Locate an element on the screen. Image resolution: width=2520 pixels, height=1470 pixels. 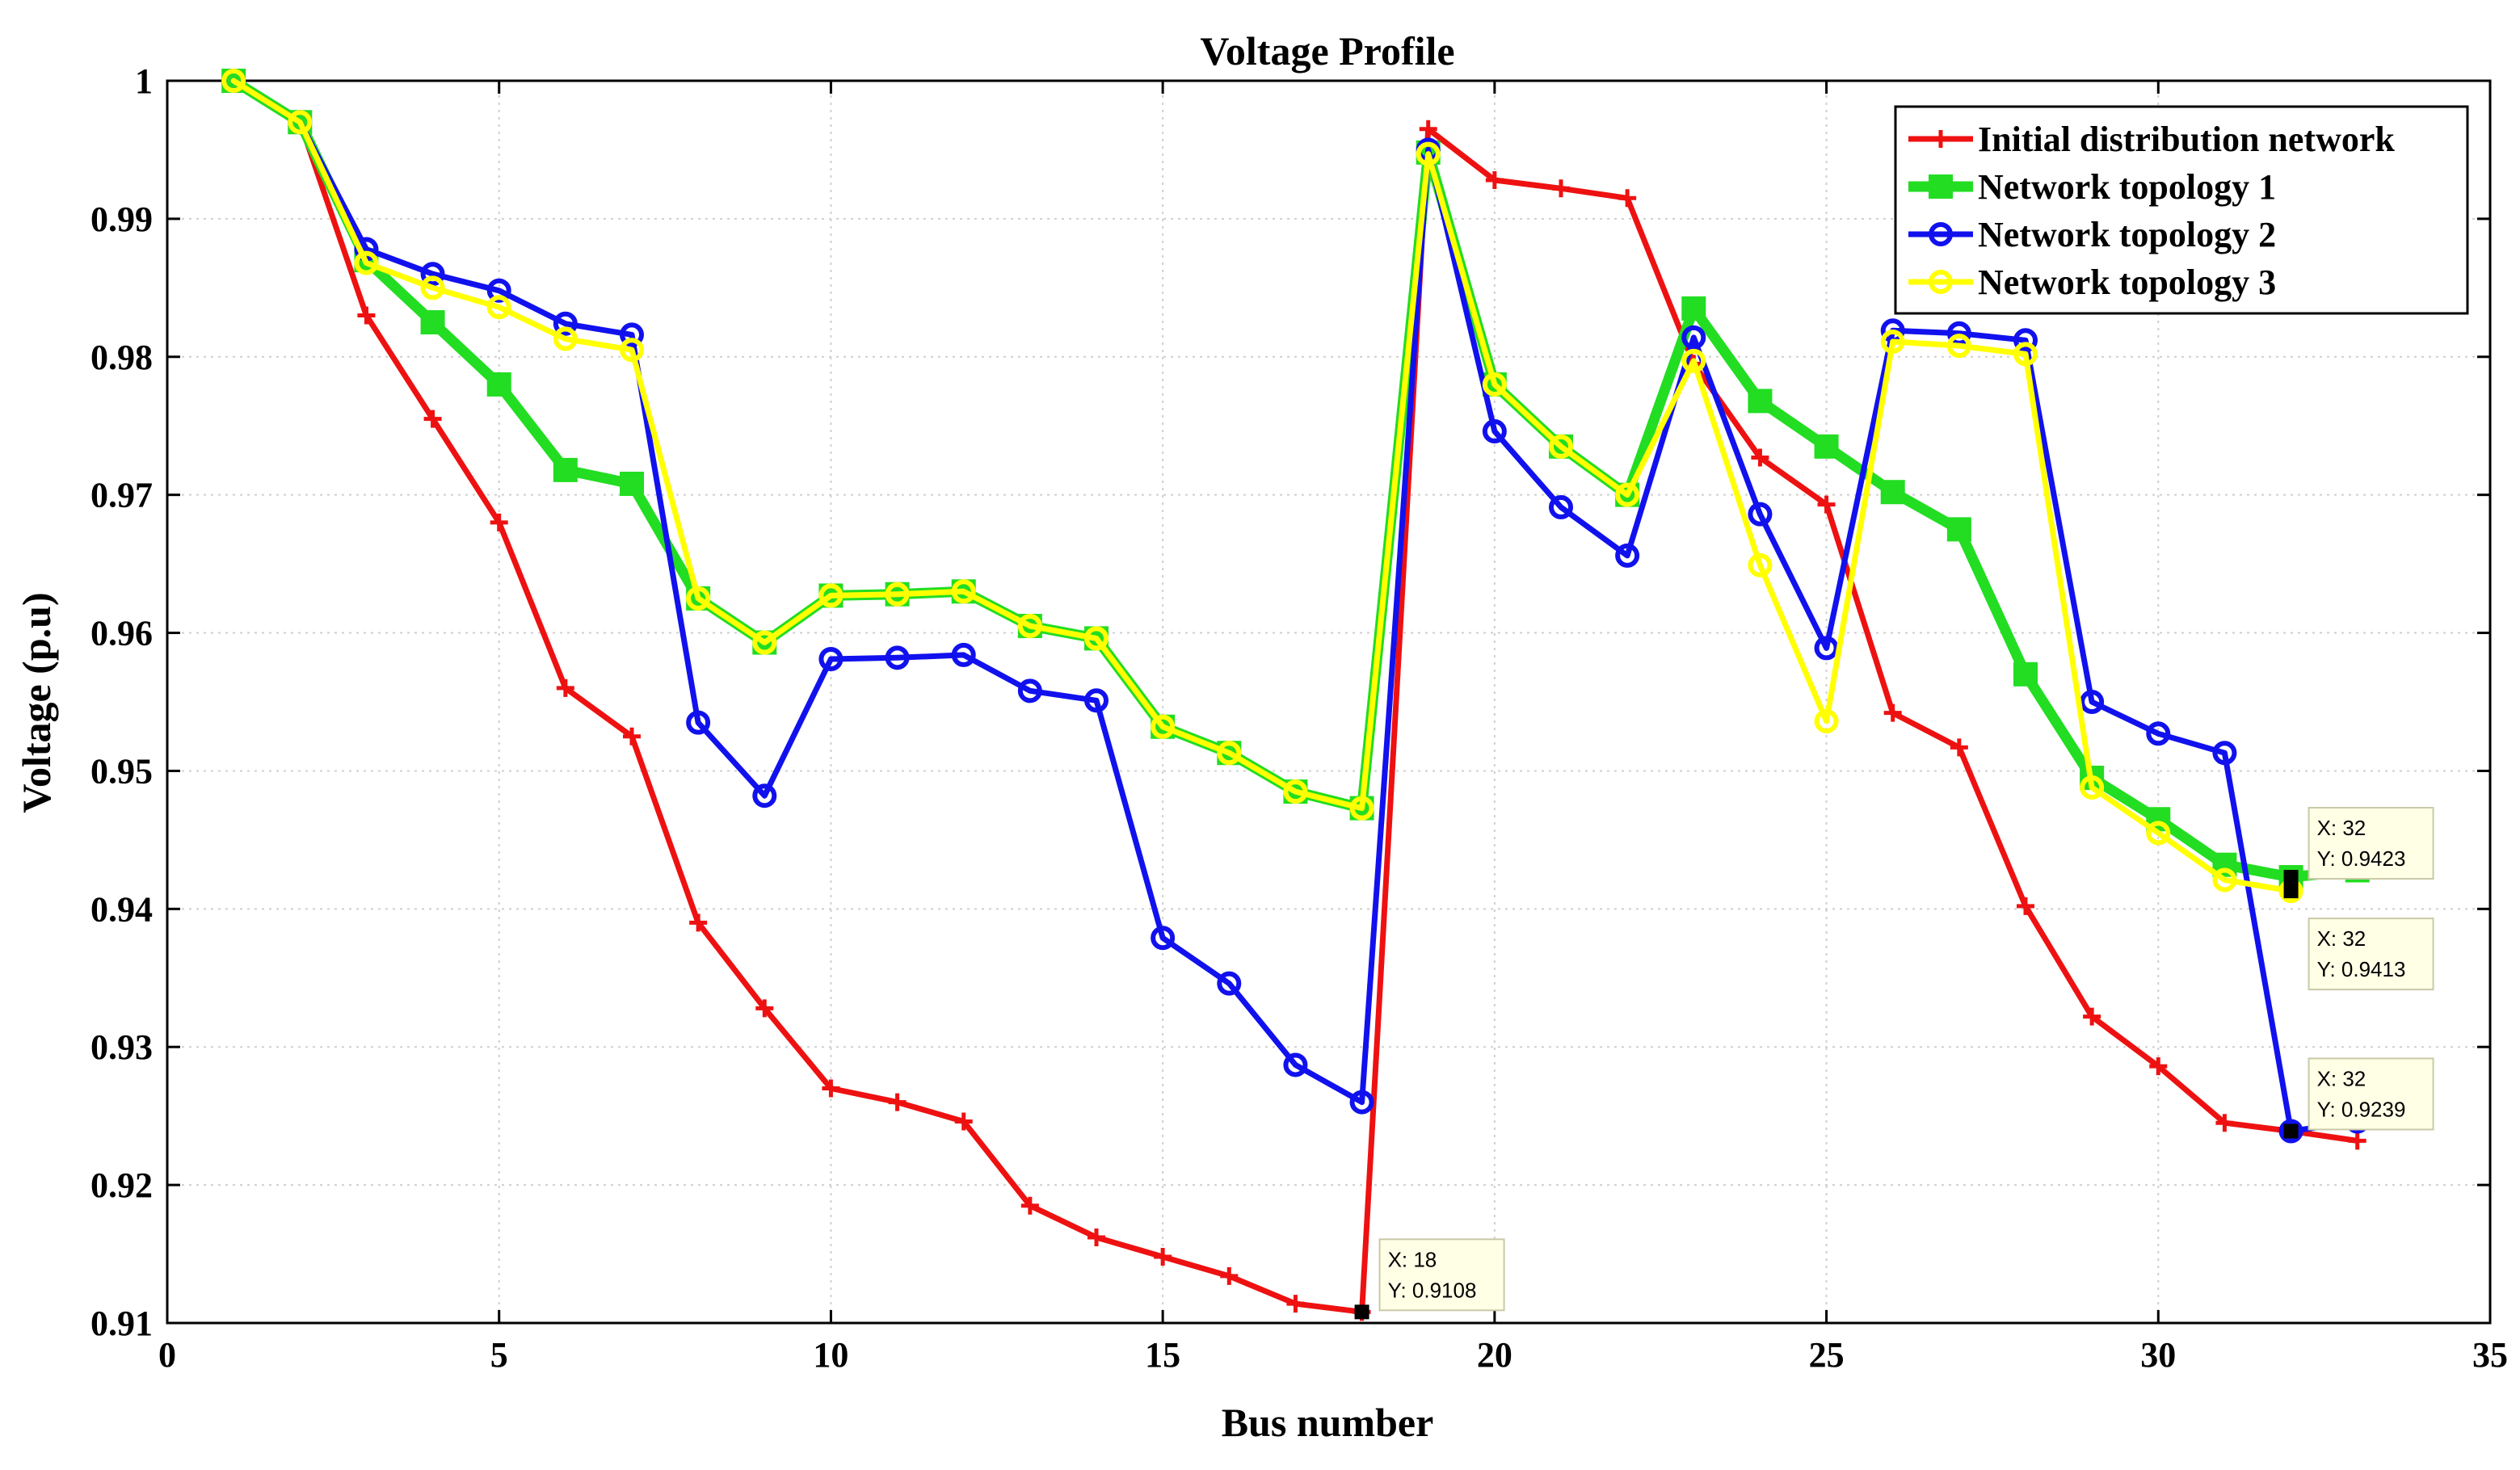
data-tip-y: Y: 0.9239 is located at coordinates (2362, 1109).